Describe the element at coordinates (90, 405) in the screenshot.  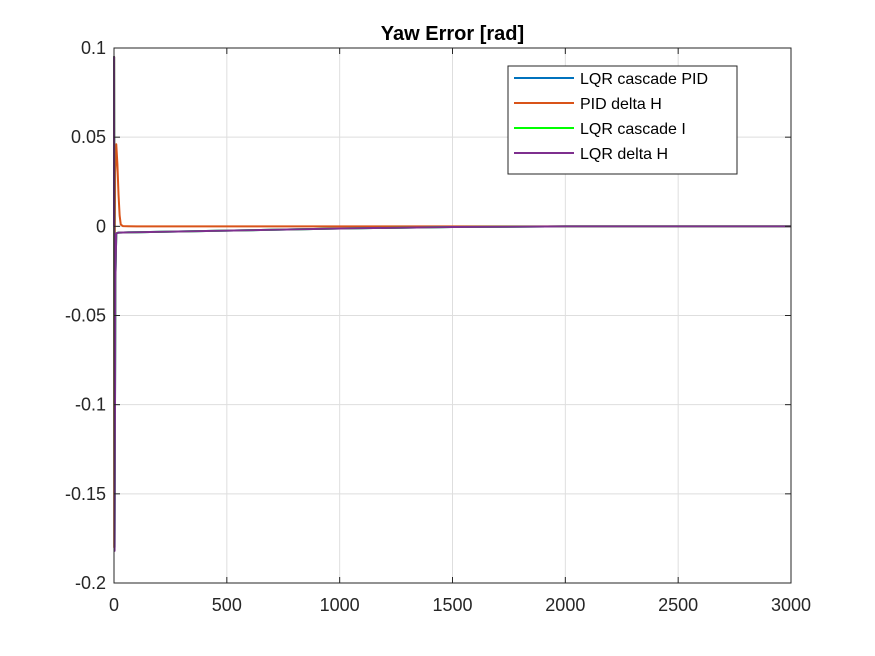
I see `y-tick-label: -0.1` at that location.